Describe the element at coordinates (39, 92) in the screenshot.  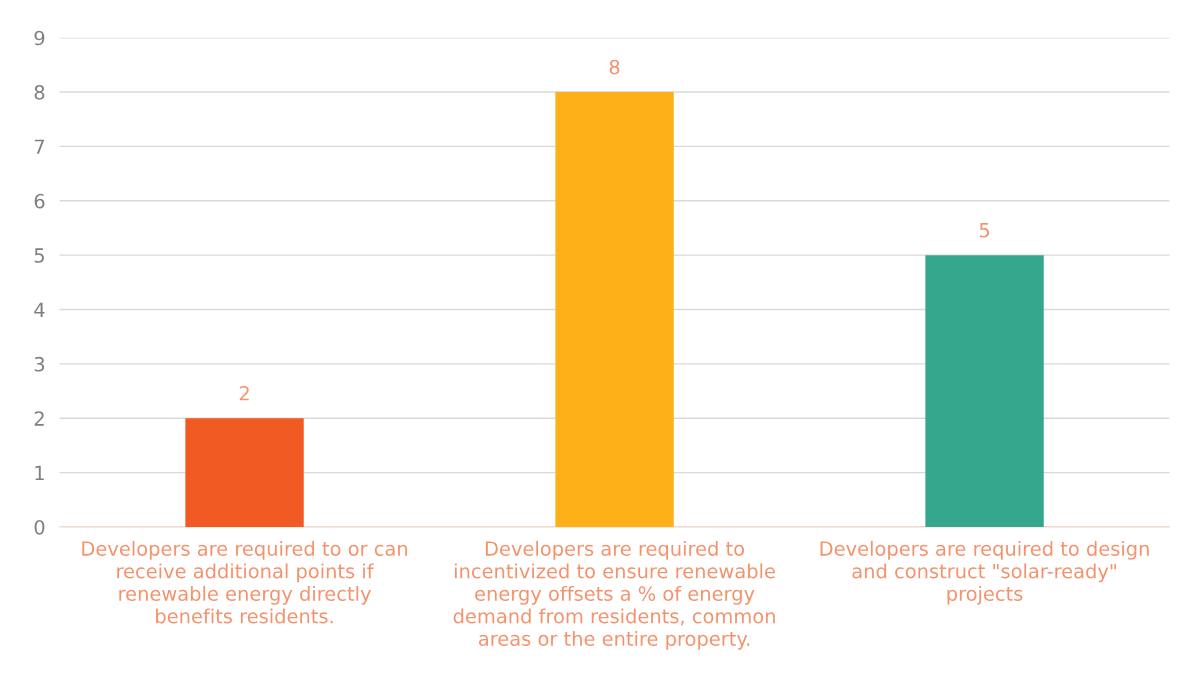
I see `y-tick-label: 8` at that location.